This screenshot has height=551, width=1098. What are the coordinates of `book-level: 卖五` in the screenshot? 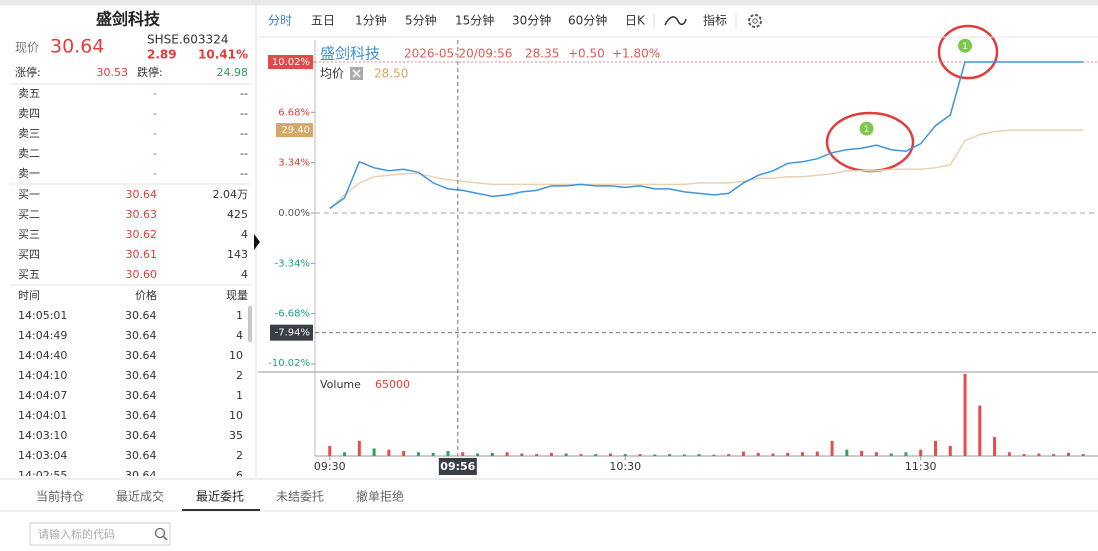 It's located at (29, 93).